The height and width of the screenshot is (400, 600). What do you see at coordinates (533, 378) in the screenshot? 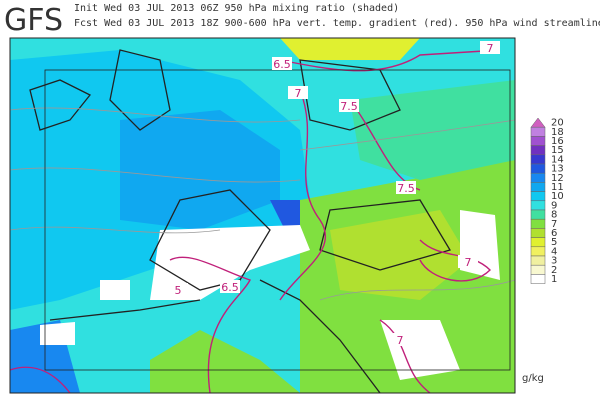
I see `legend-unit: g/kg` at bounding box center [533, 378].